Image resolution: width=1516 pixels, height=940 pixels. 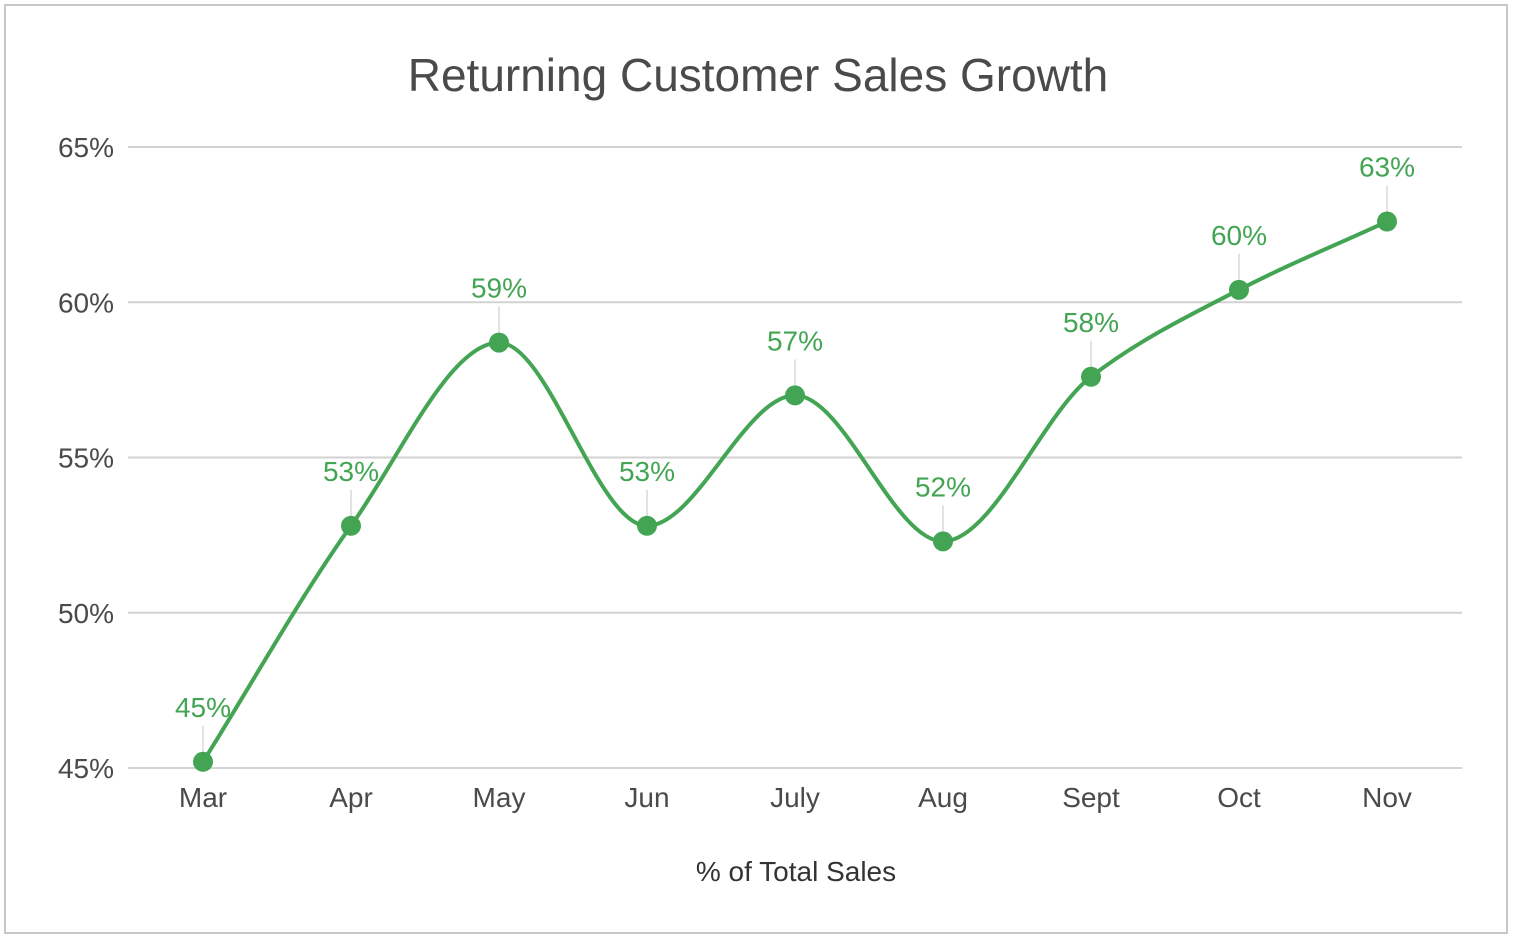 I want to click on data-label: 45%, so click(x=203, y=707).